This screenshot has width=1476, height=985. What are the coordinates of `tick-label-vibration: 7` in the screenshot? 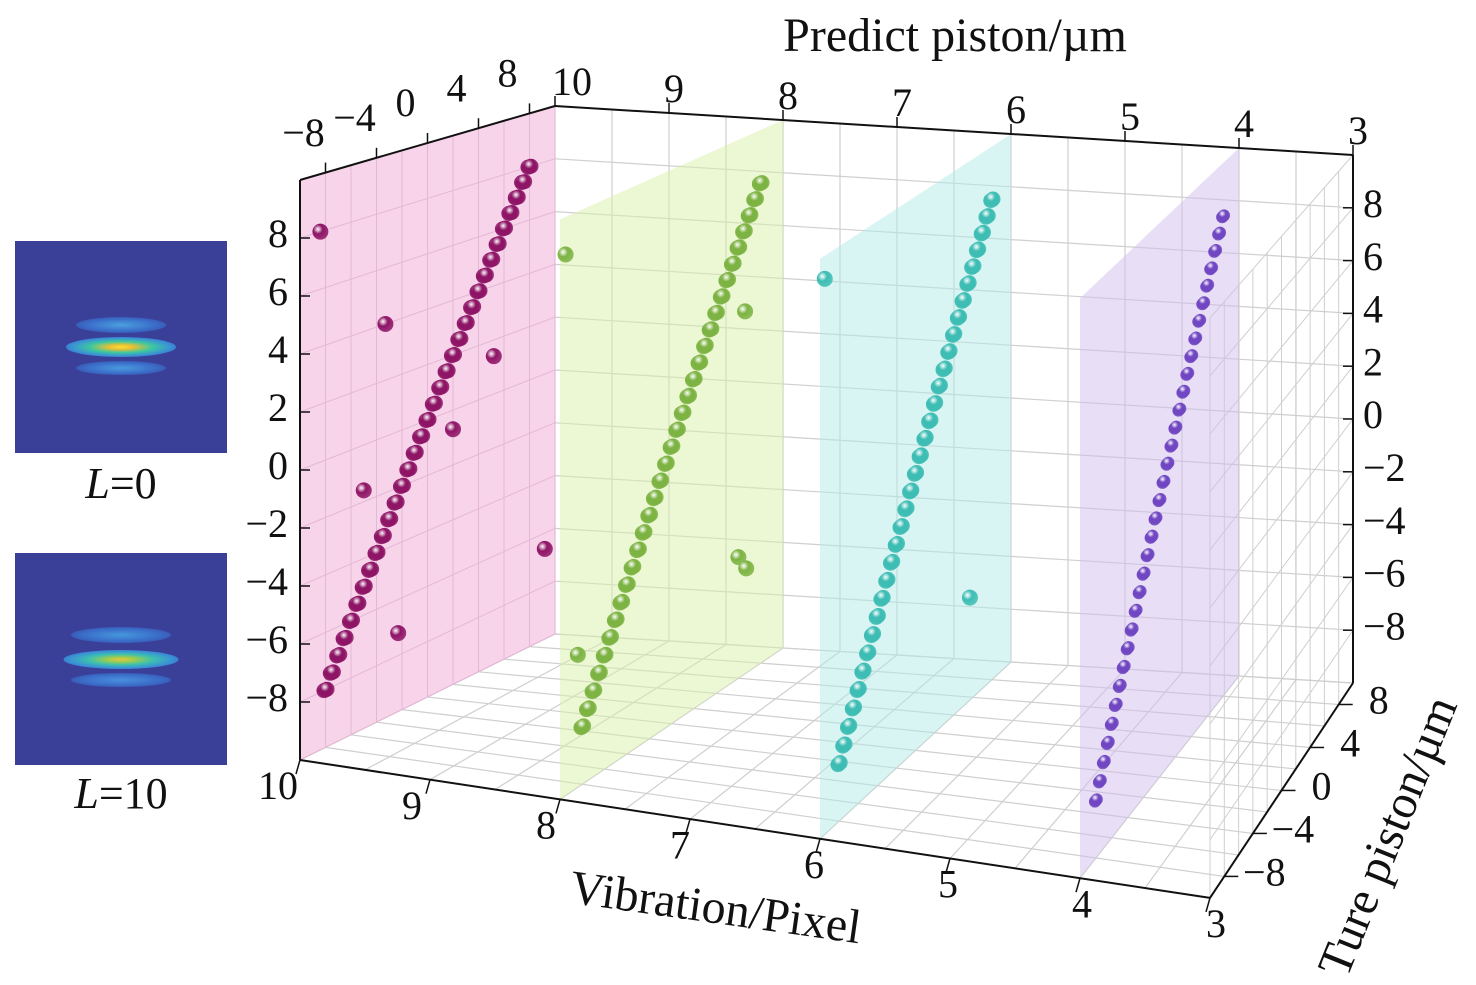 It's located at (680, 844).